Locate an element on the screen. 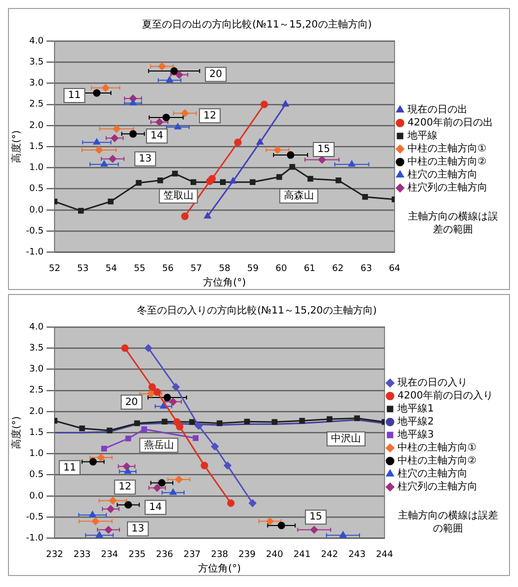  x-tick-label: 243 is located at coordinates (357, 555).